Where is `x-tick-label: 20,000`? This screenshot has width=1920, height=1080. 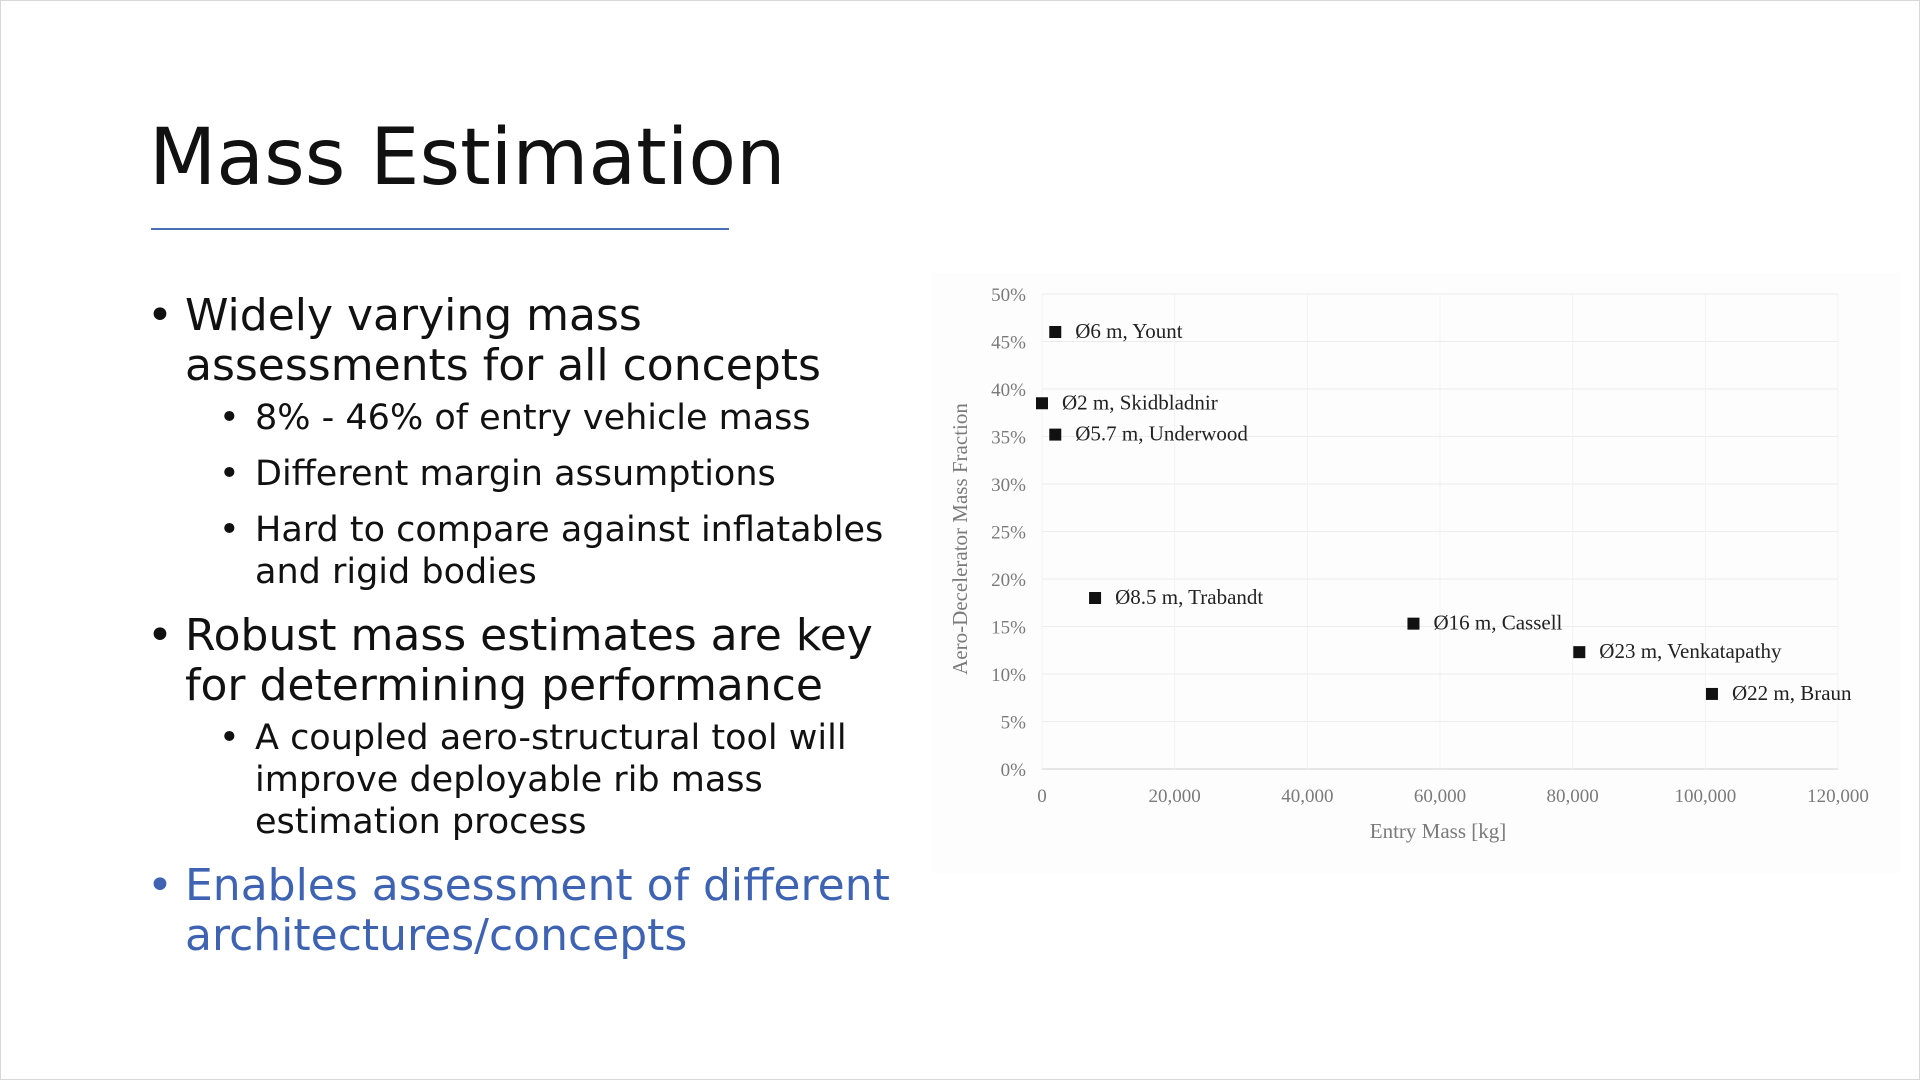 x-tick-label: 20,000 is located at coordinates (1175, 796).